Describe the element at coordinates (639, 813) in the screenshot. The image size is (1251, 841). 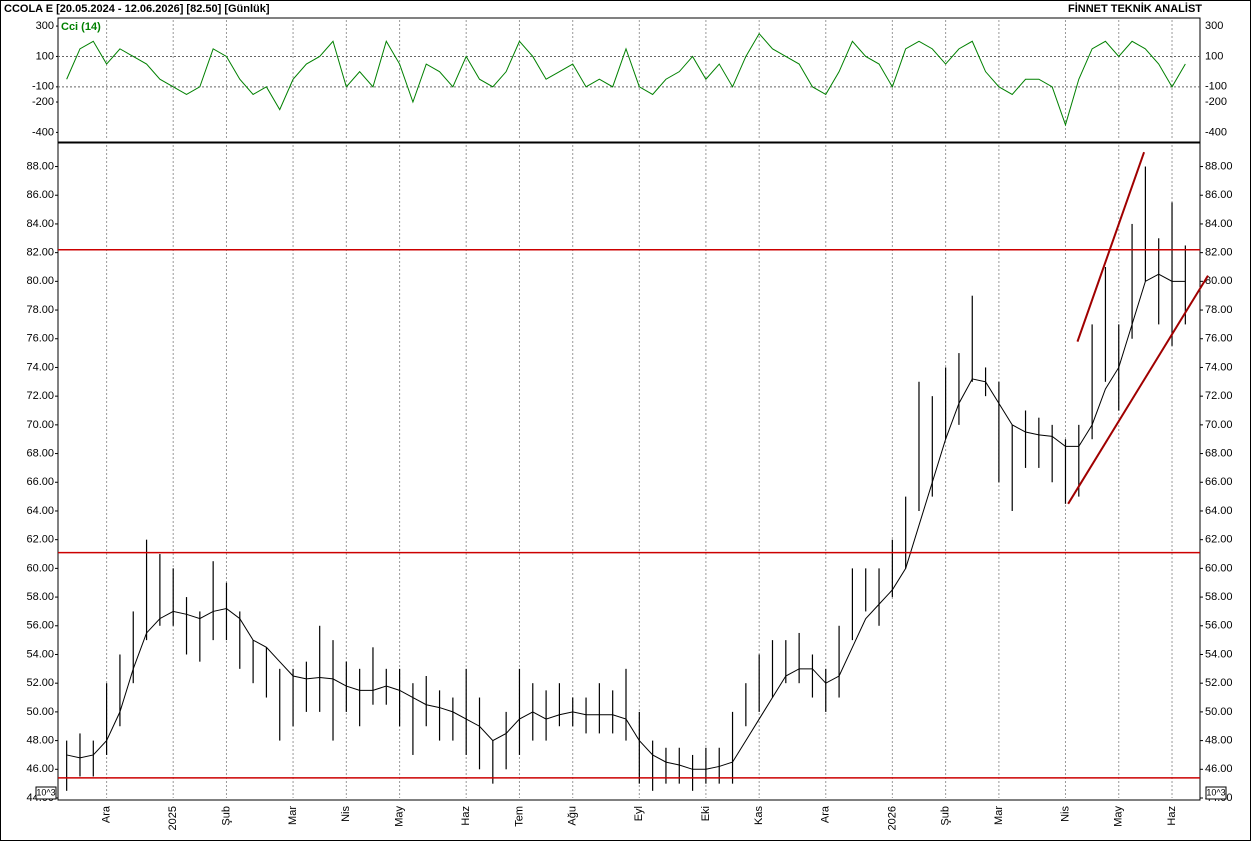
I see `x-tick-label: Eyl` at that location.